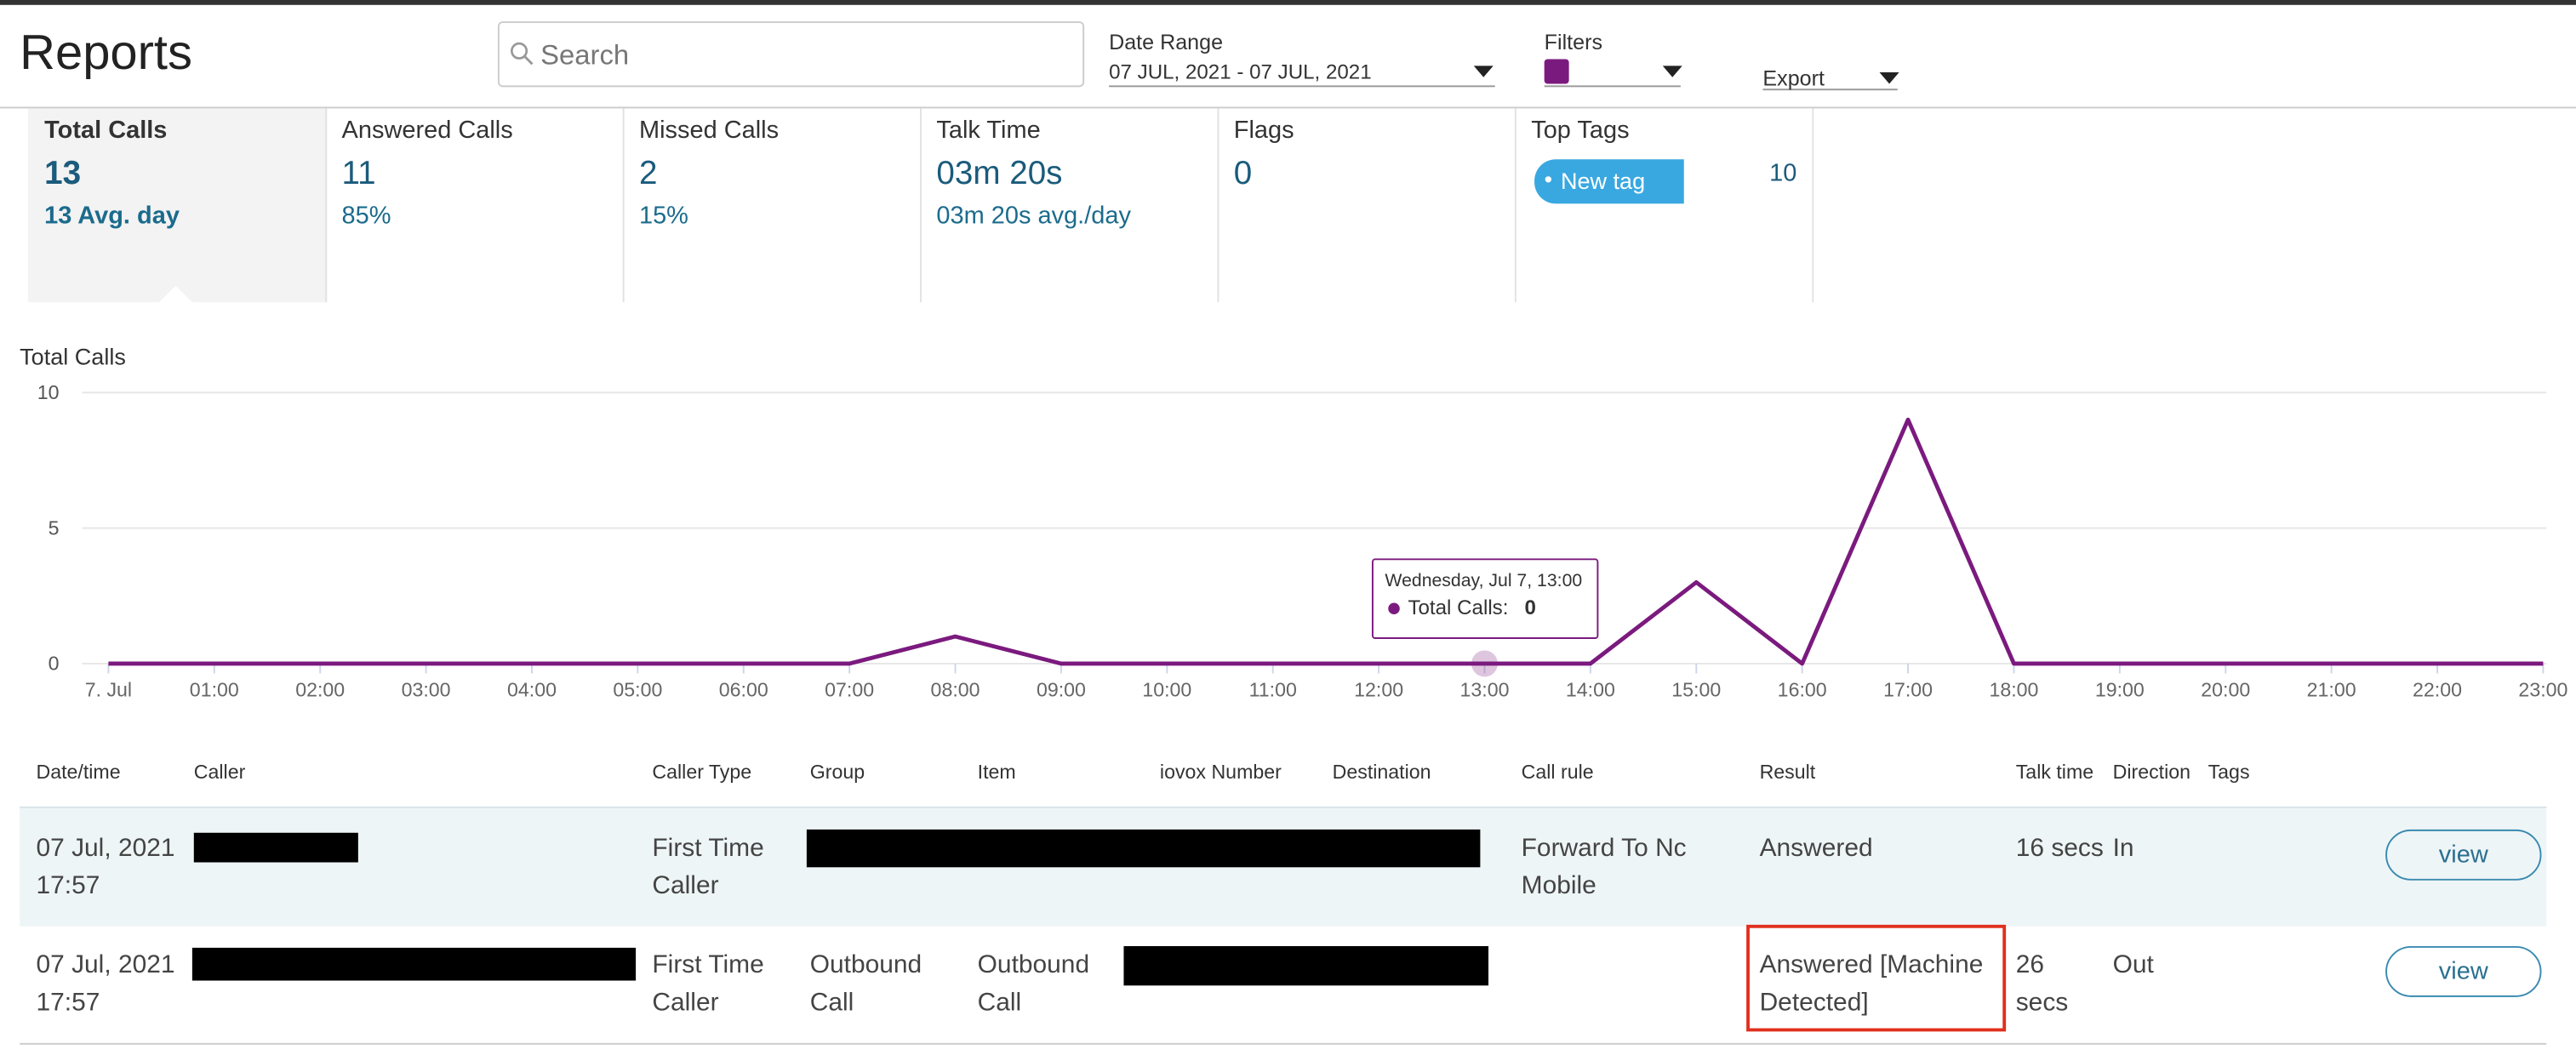 The height and width of the screenshot is (1061, 2576). What do you see at coordinates (1394, 608) in the screenshot?
I see `tooltip-dot` at bounding box center [1394, 608].